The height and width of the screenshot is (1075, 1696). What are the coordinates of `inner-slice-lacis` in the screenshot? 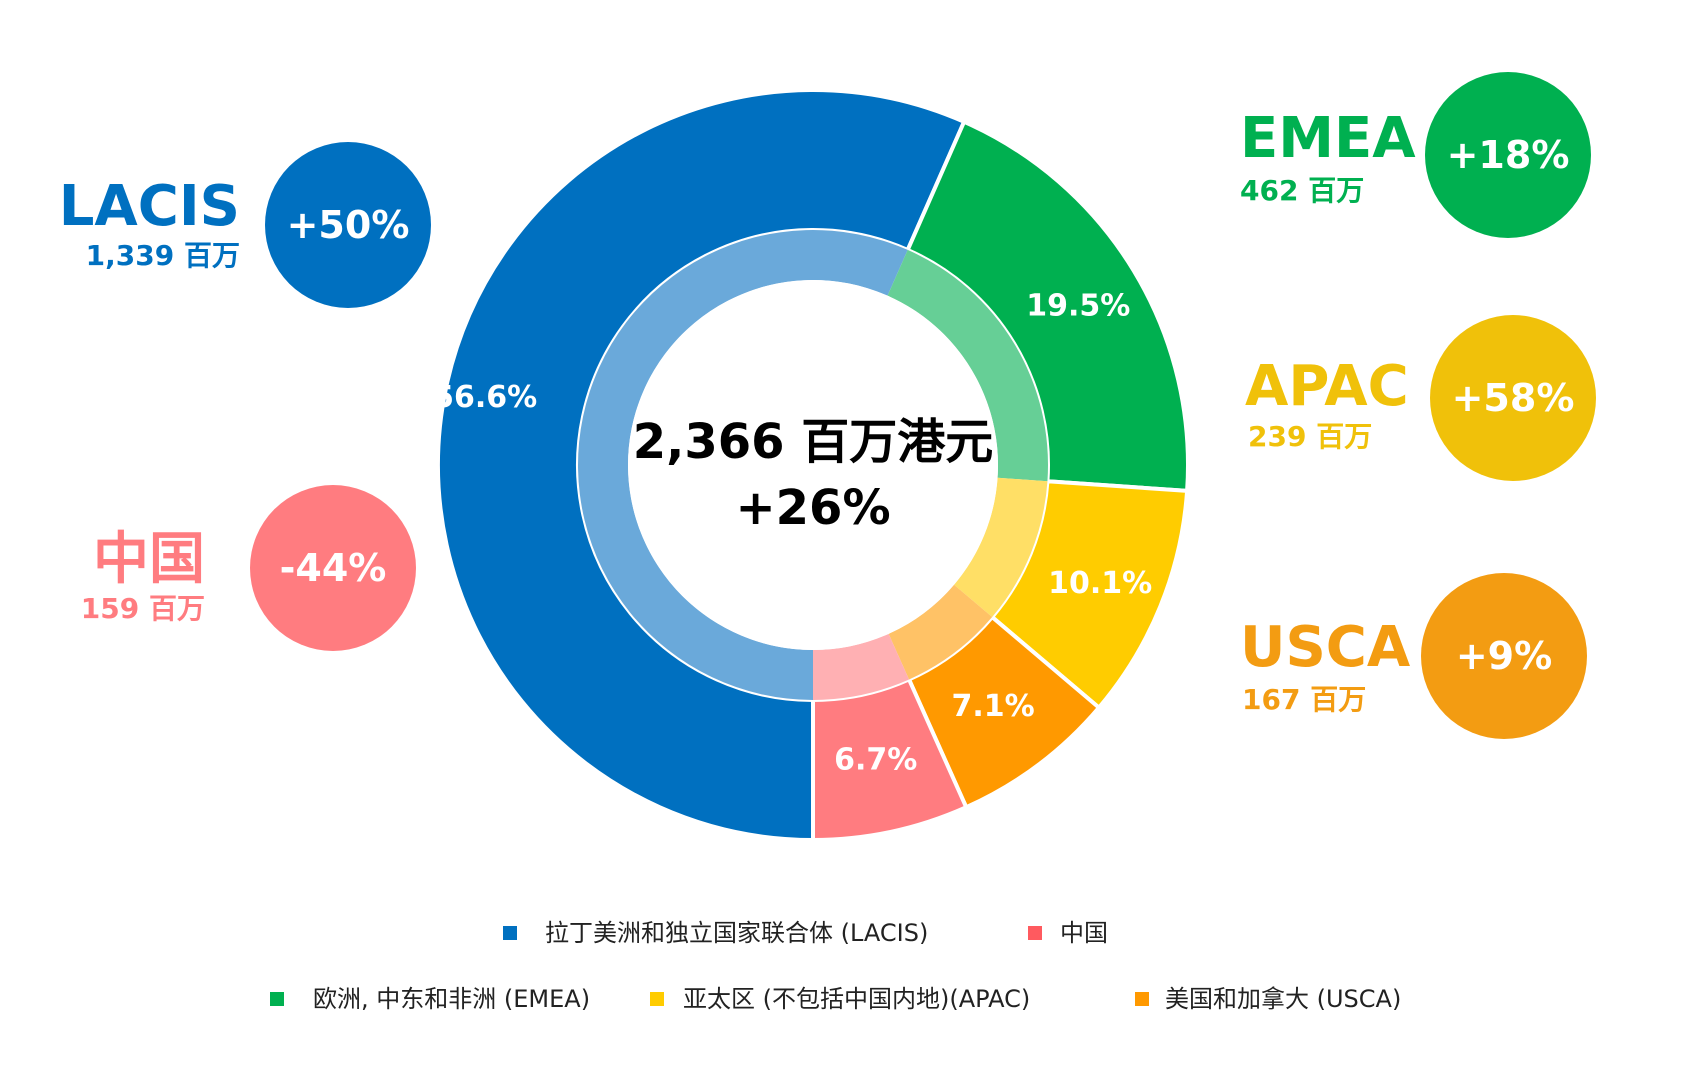 It's located at (742, 464).